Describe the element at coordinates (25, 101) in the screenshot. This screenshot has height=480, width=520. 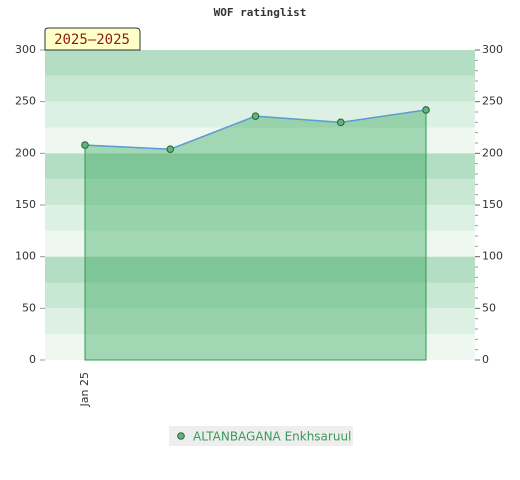
I see `y-tick-label: 250` at that location.